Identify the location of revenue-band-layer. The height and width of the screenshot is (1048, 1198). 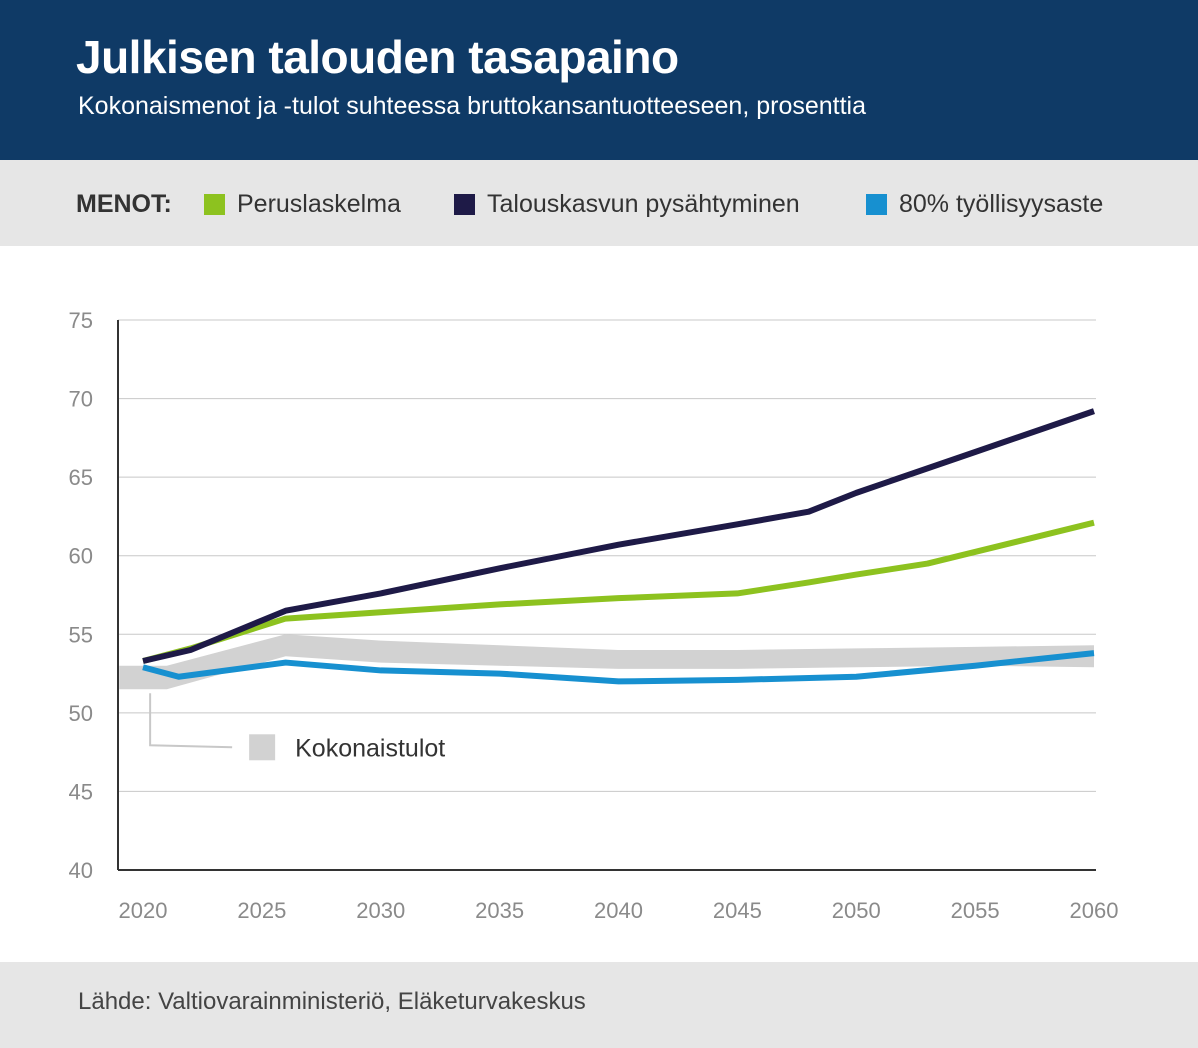
(607, 662).